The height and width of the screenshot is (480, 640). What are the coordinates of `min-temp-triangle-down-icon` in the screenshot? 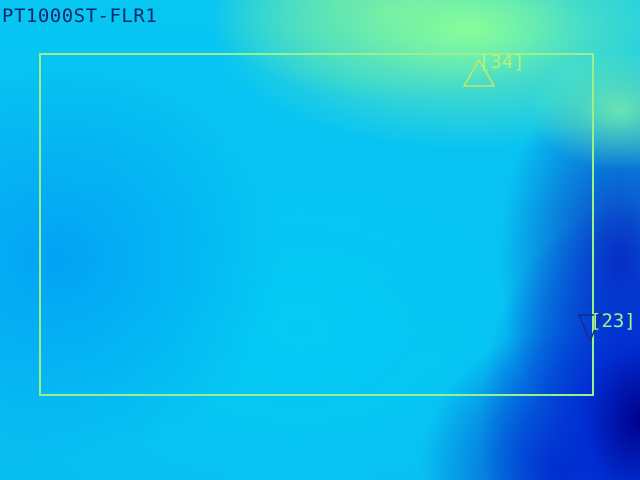 It's located at (590, 328).